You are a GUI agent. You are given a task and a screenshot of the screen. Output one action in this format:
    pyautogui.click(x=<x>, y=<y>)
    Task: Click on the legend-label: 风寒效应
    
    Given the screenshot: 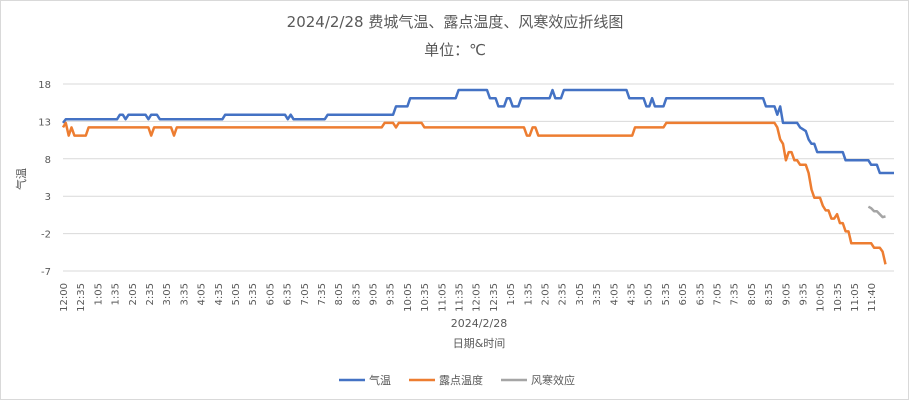 What is the action you would take?
    pyautogui.click(x=553, y=380)
    